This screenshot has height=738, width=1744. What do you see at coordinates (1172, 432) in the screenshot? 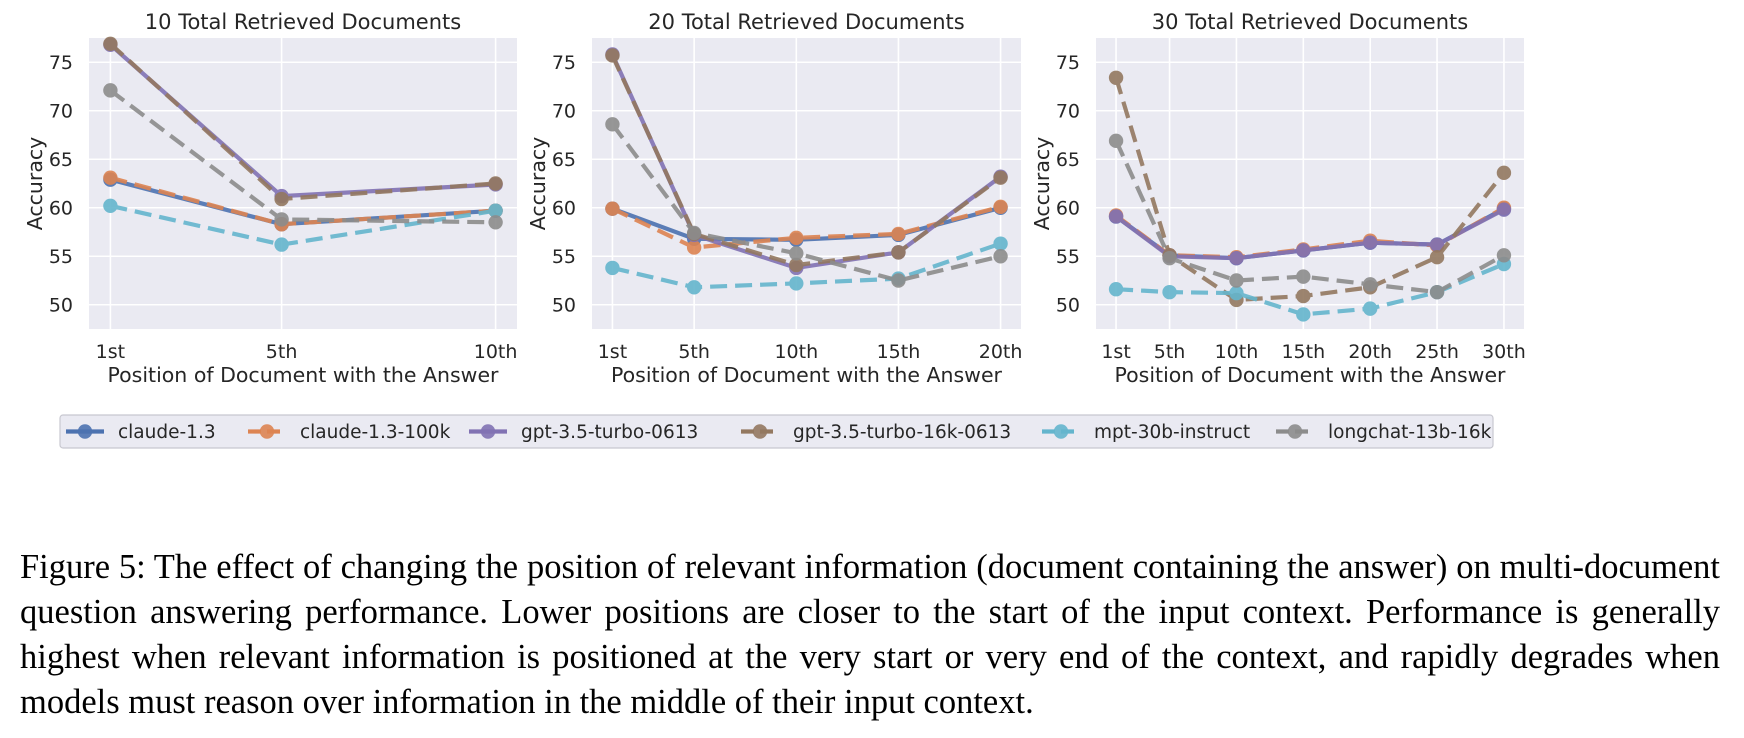
I see `legend-label: mpt-30b-instruct` at bounding box center [1172, 432].